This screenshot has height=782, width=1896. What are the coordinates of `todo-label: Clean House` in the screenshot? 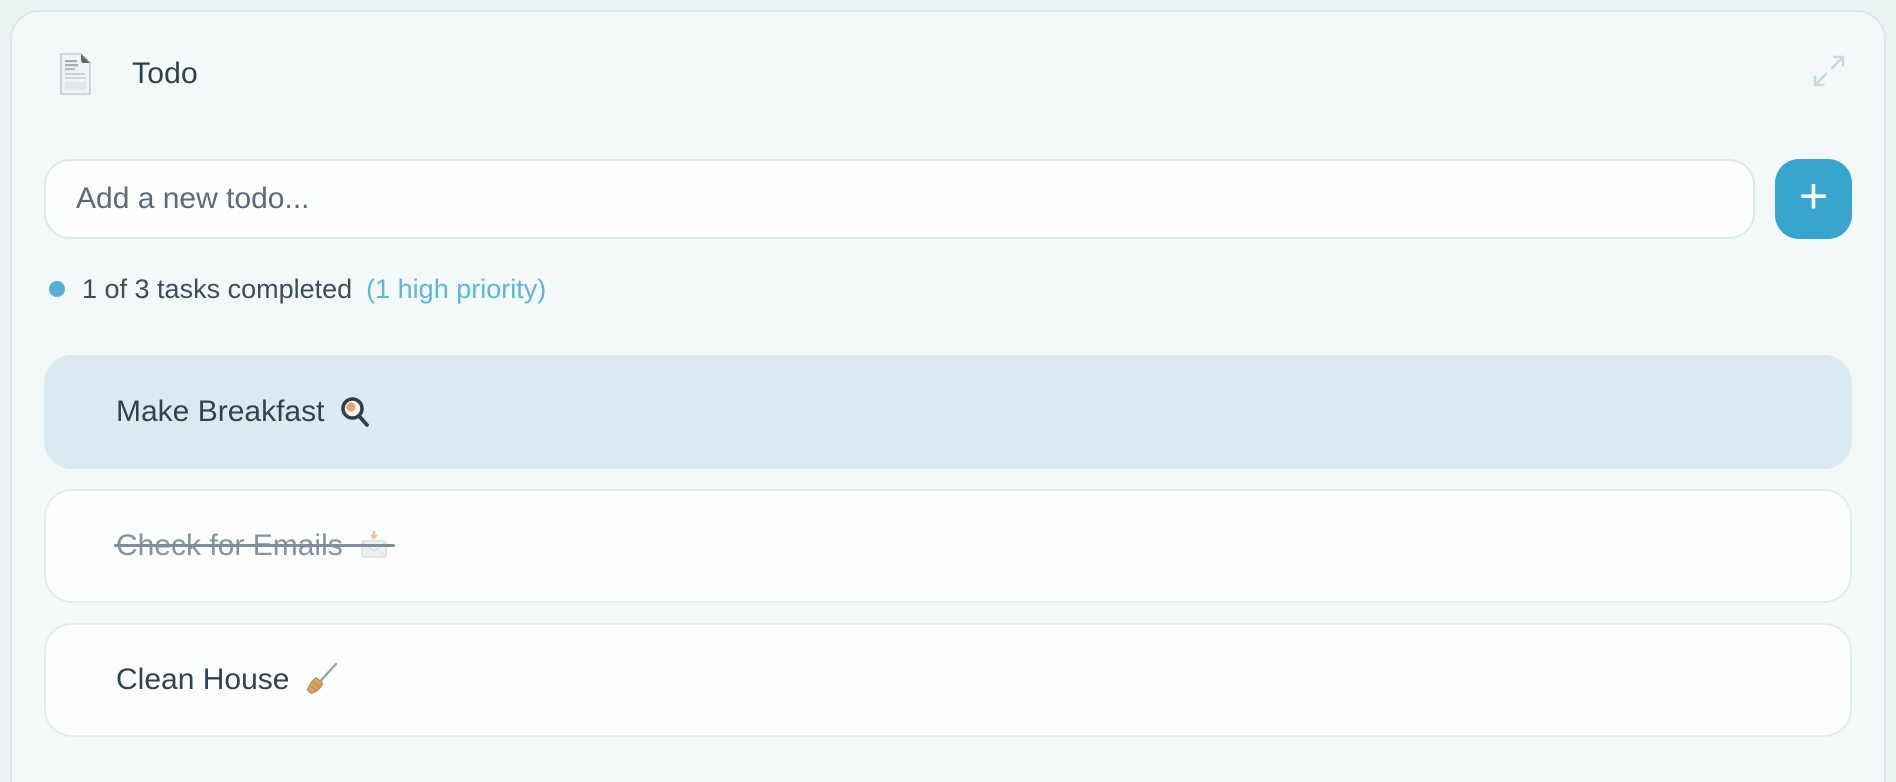 It's located at (227, 680).